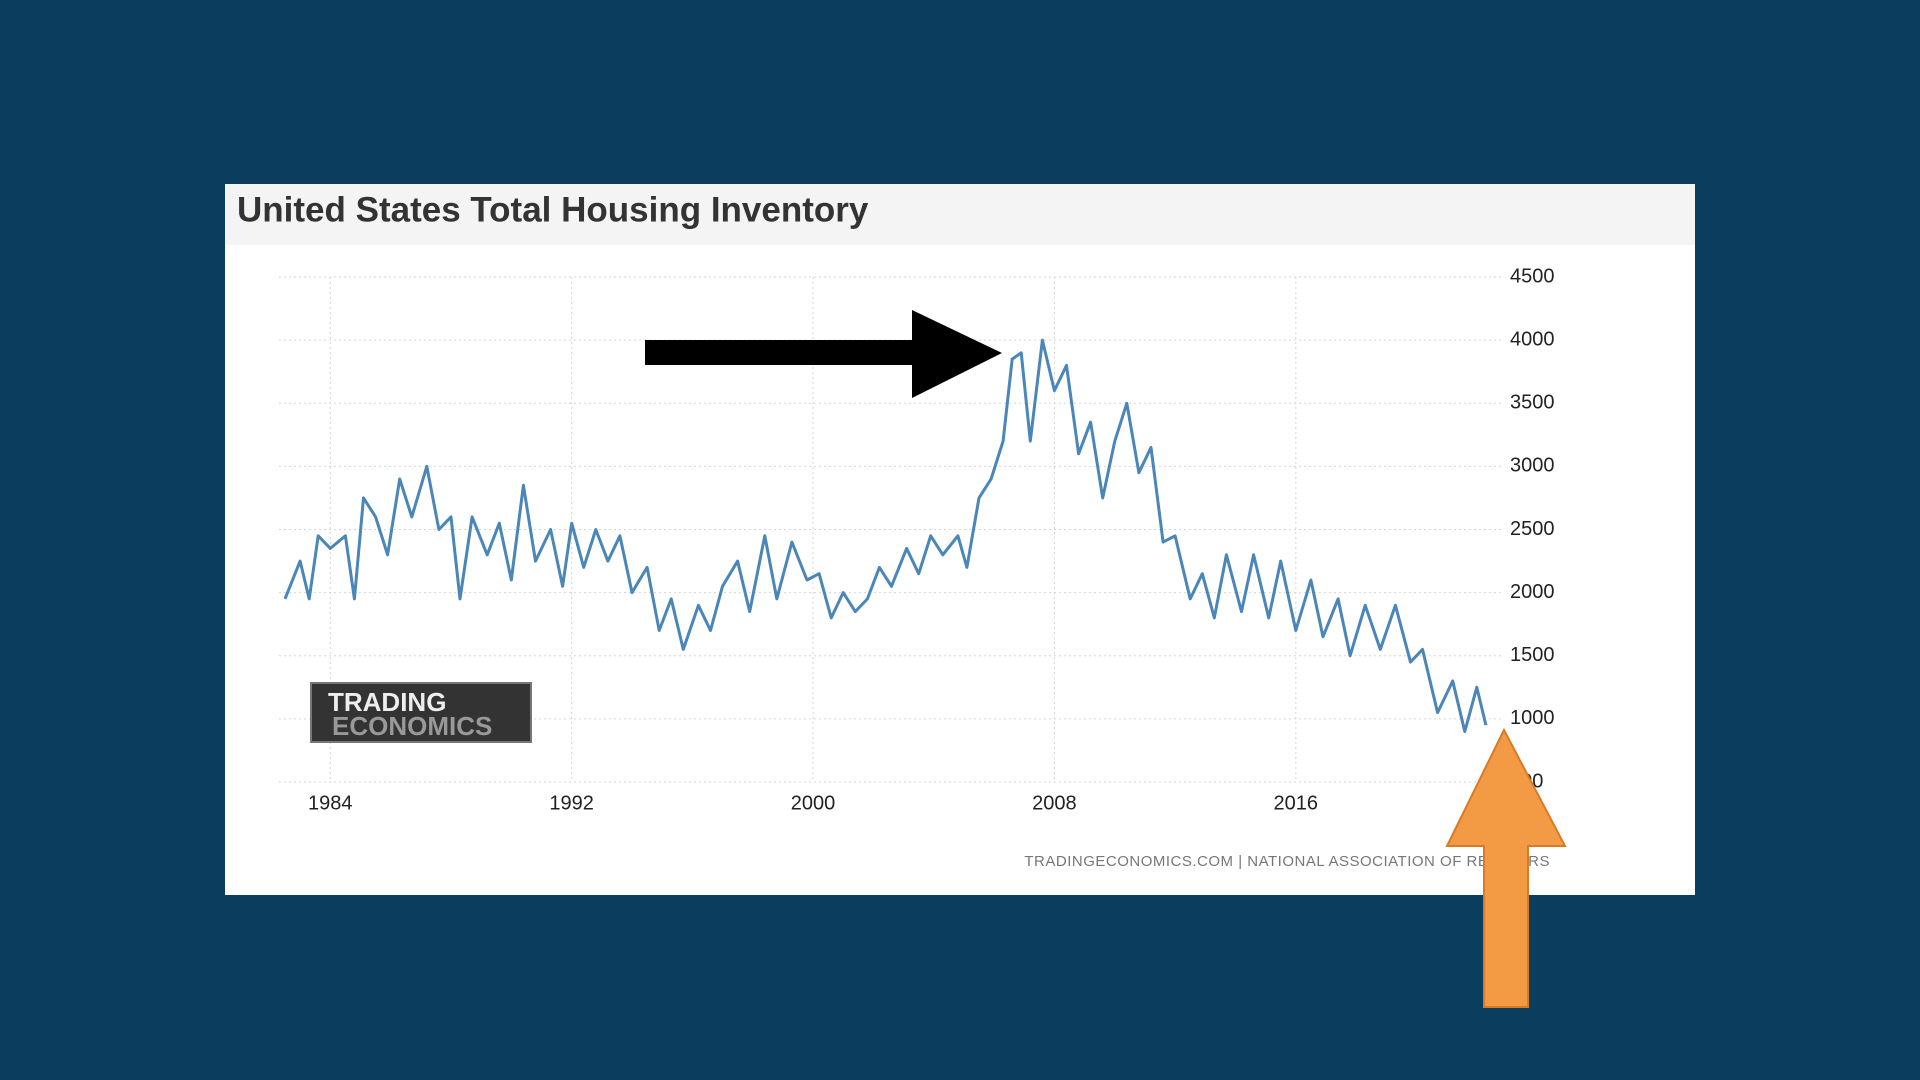  What do you see at coordinates (387, 702) in the screenshot?
I see `logo-text: TRADING` at bounding box center [387, 702].